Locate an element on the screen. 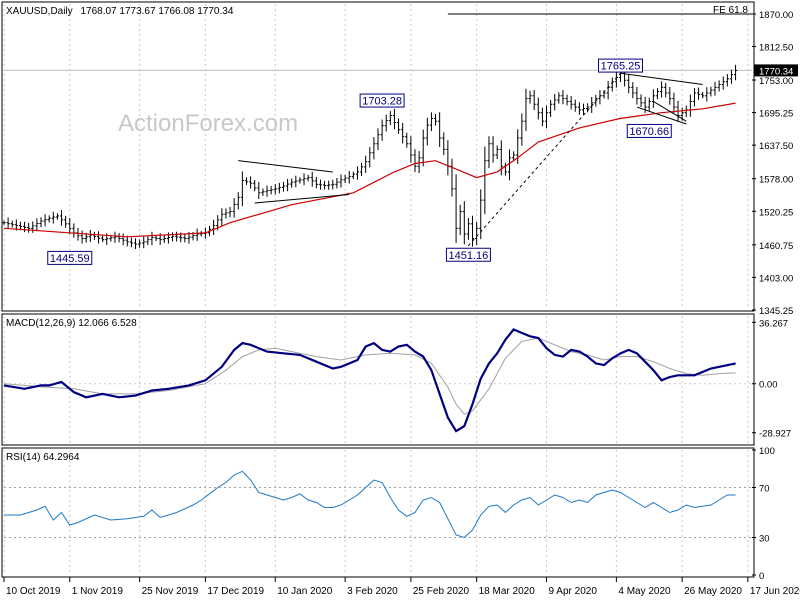  price-y-tick-label: 1578.00 is located at coordinates (776, 180).